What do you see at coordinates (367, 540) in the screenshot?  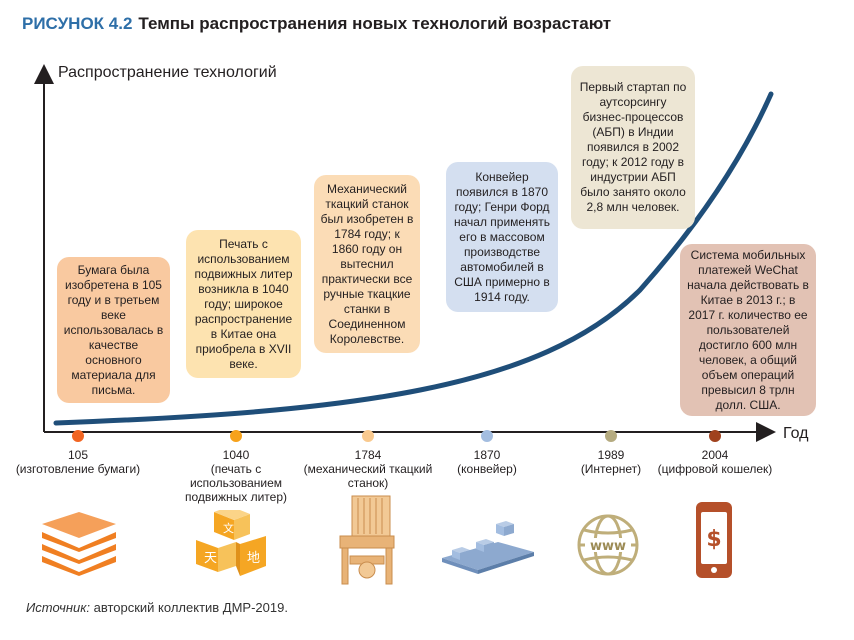 I see `loom-icon` at bounding box center [367, 540].